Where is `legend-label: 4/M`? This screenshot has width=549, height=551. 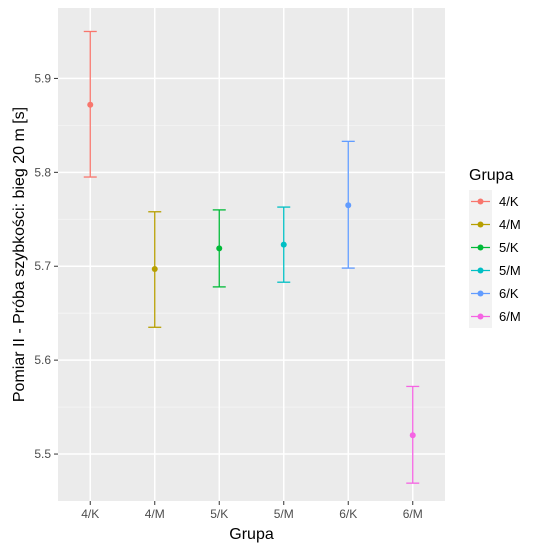
legend-label: 4/M is located at coordinates (510, 224).